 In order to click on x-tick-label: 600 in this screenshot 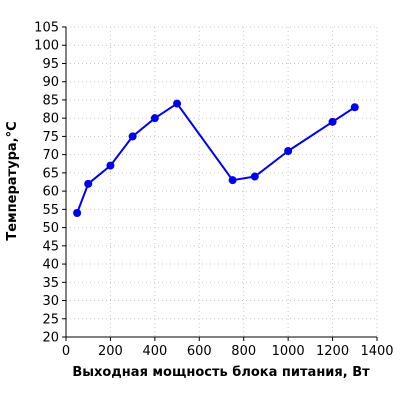, I will do `click(199, 351)`.